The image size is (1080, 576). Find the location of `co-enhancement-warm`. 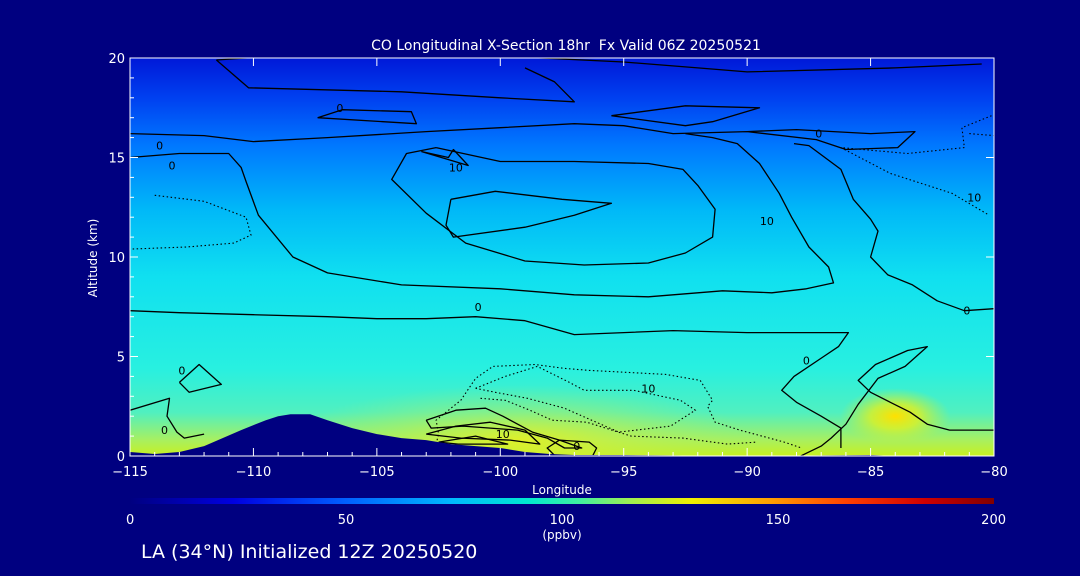

co-enhancement-warm is located at coordinates (520, 420).